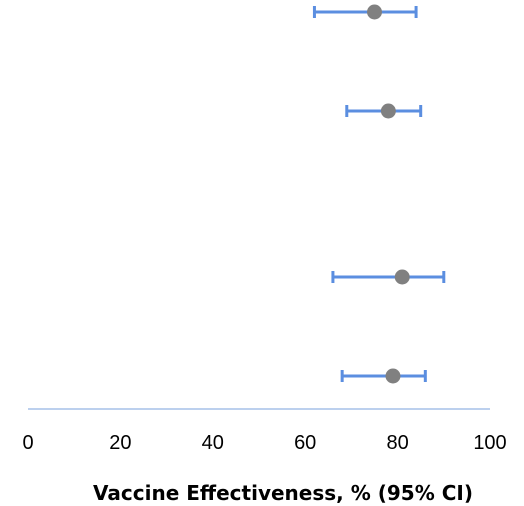 The image size is (524, 506). What do you see at coordinates (120, 443) in the screenshot?
I see `x-tick-label: 20` at bounding box center [120, 443].